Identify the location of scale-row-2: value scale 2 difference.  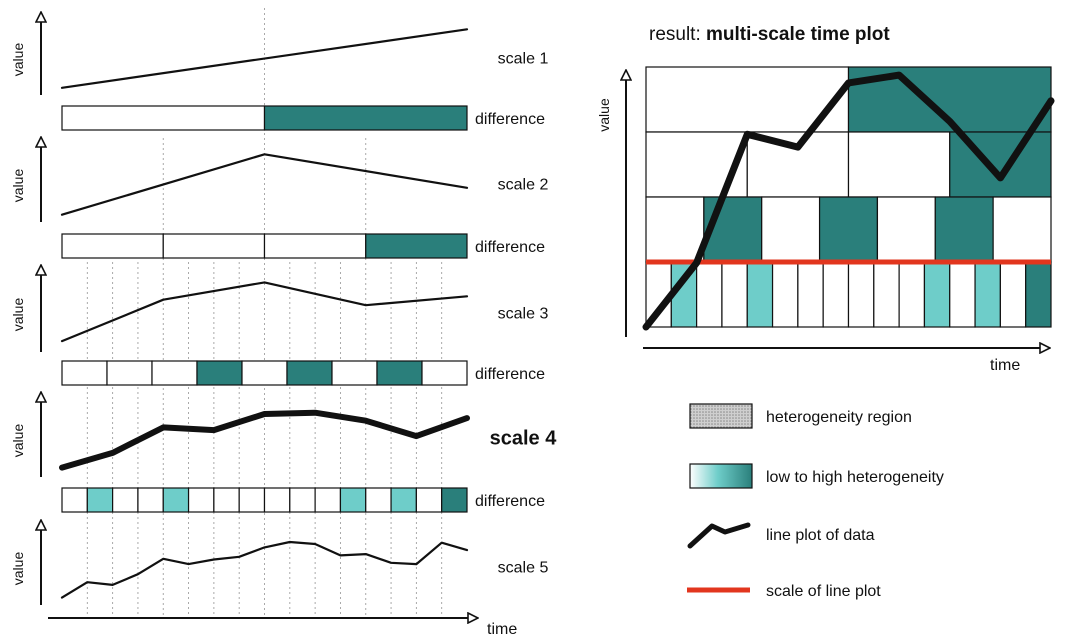
(279, 198).